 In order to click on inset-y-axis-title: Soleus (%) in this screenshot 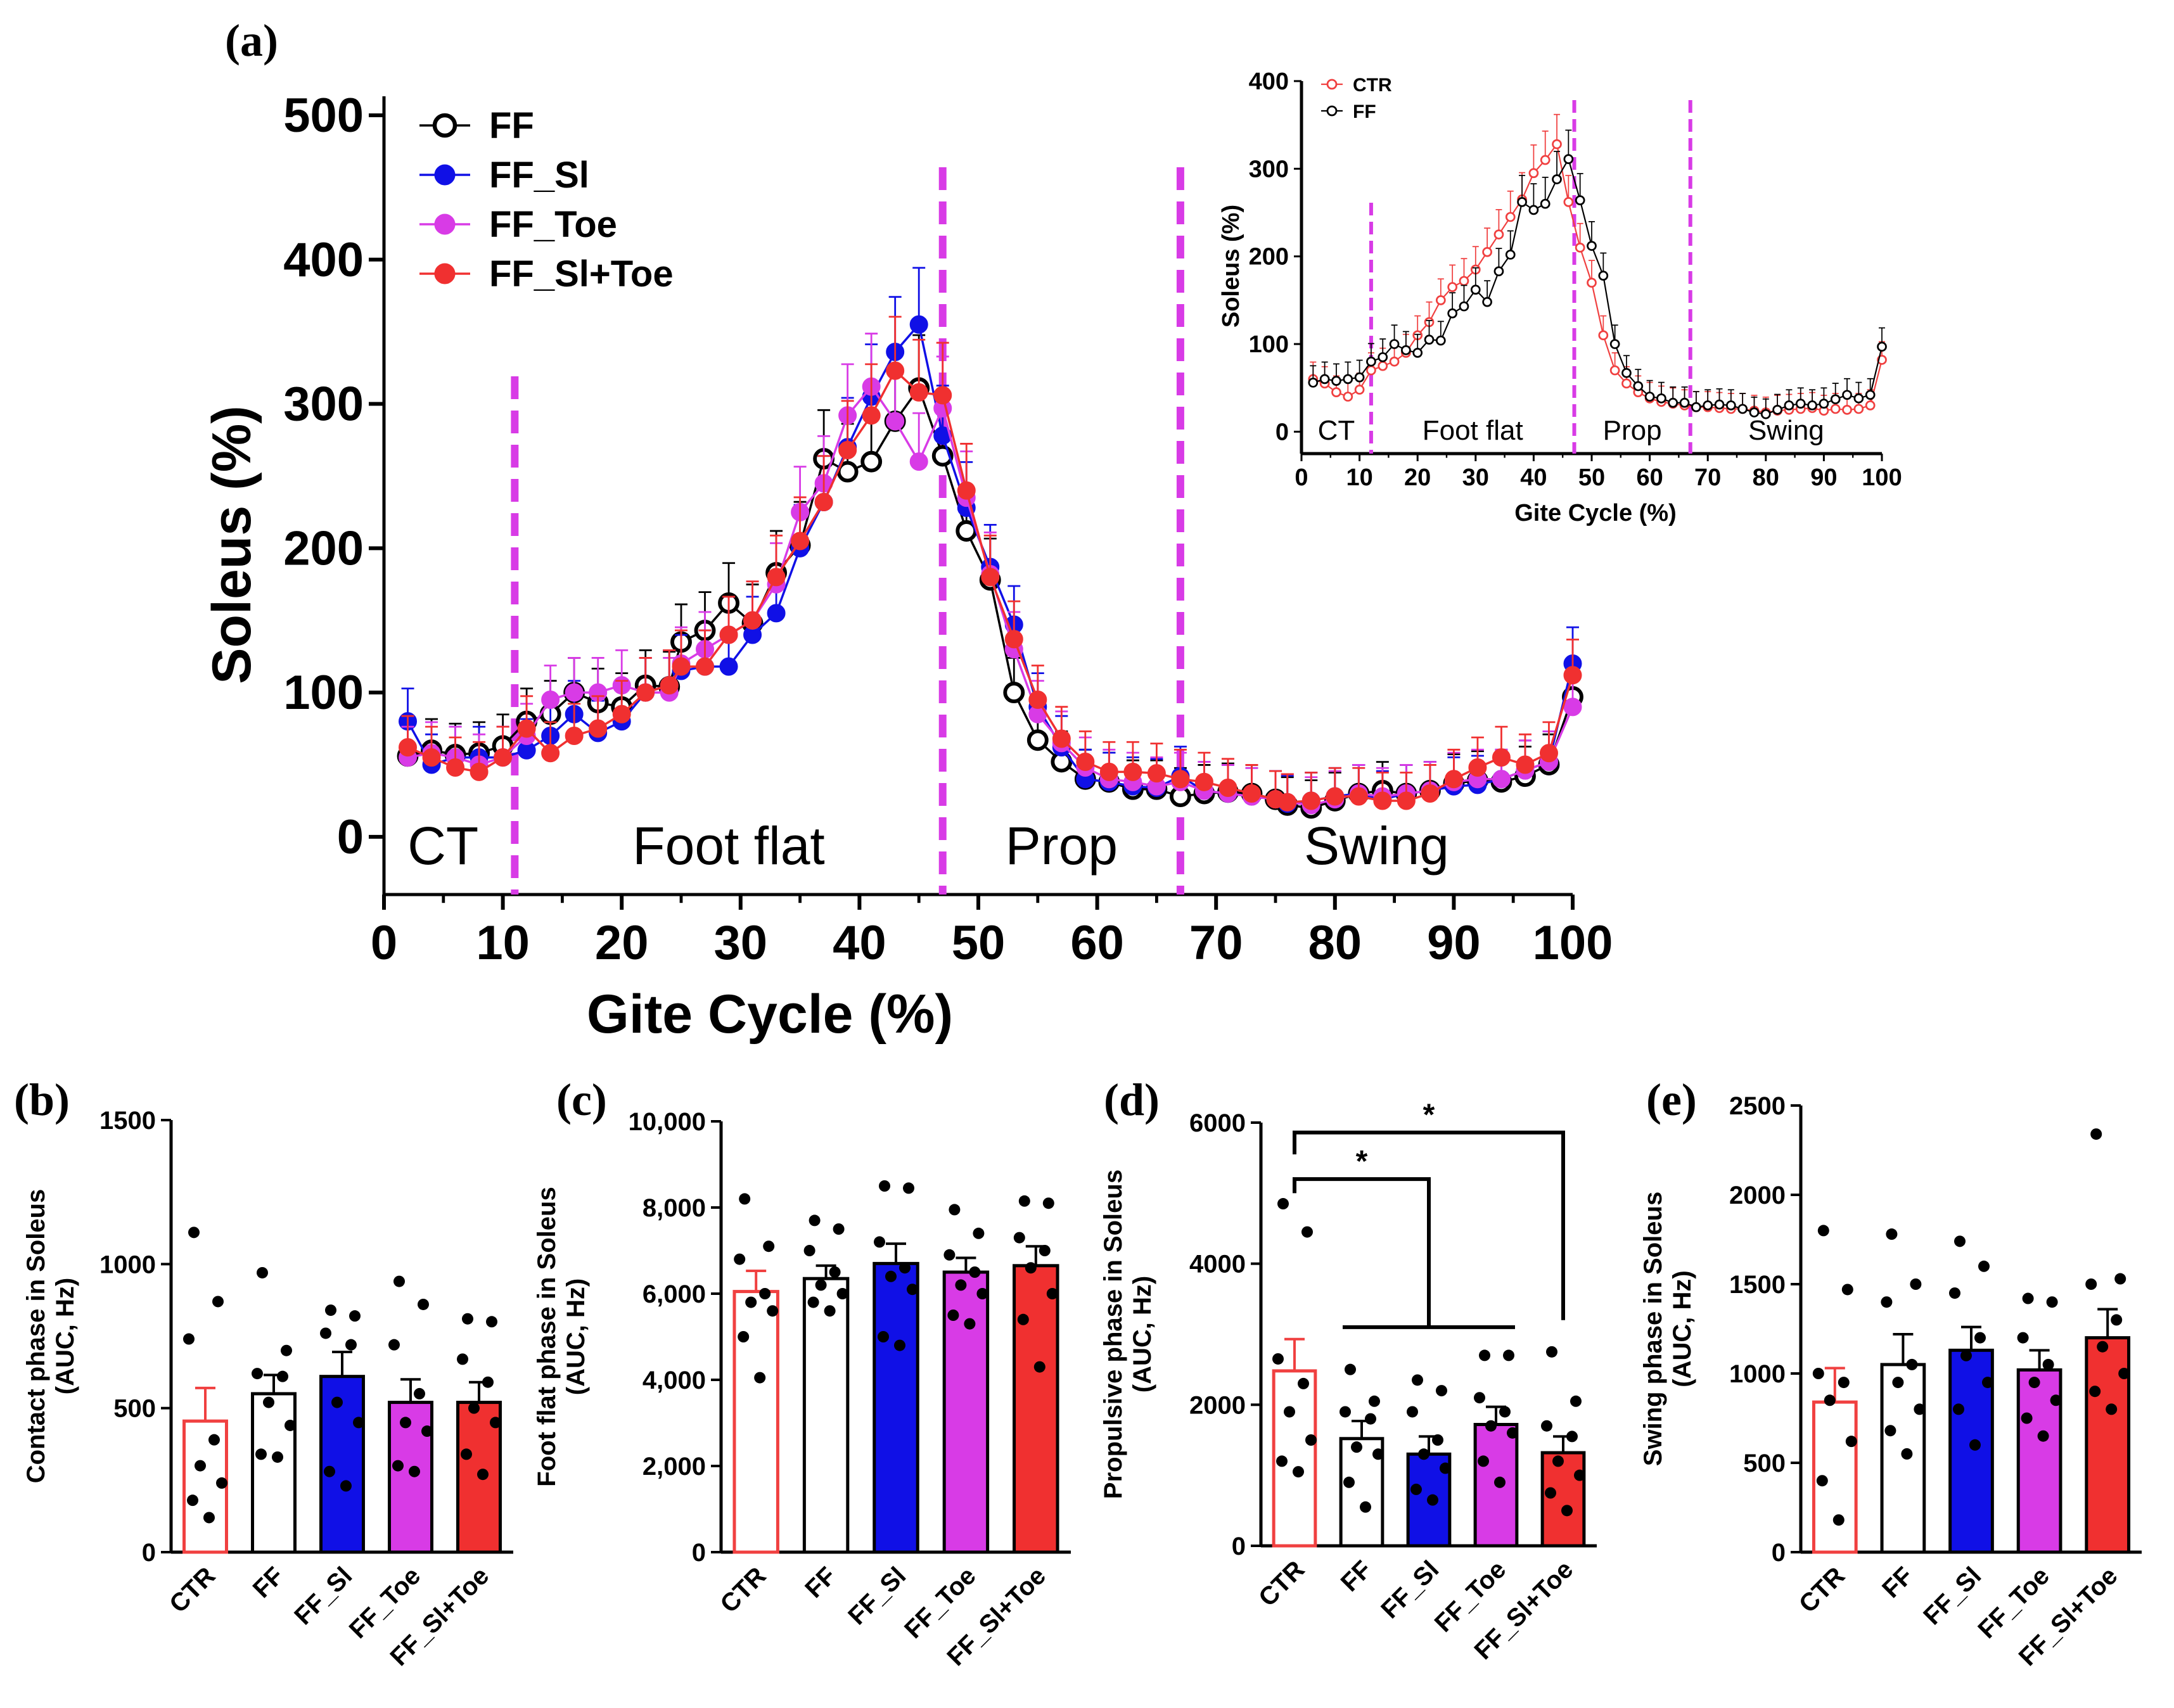, I will do `click(1231, 266)`.